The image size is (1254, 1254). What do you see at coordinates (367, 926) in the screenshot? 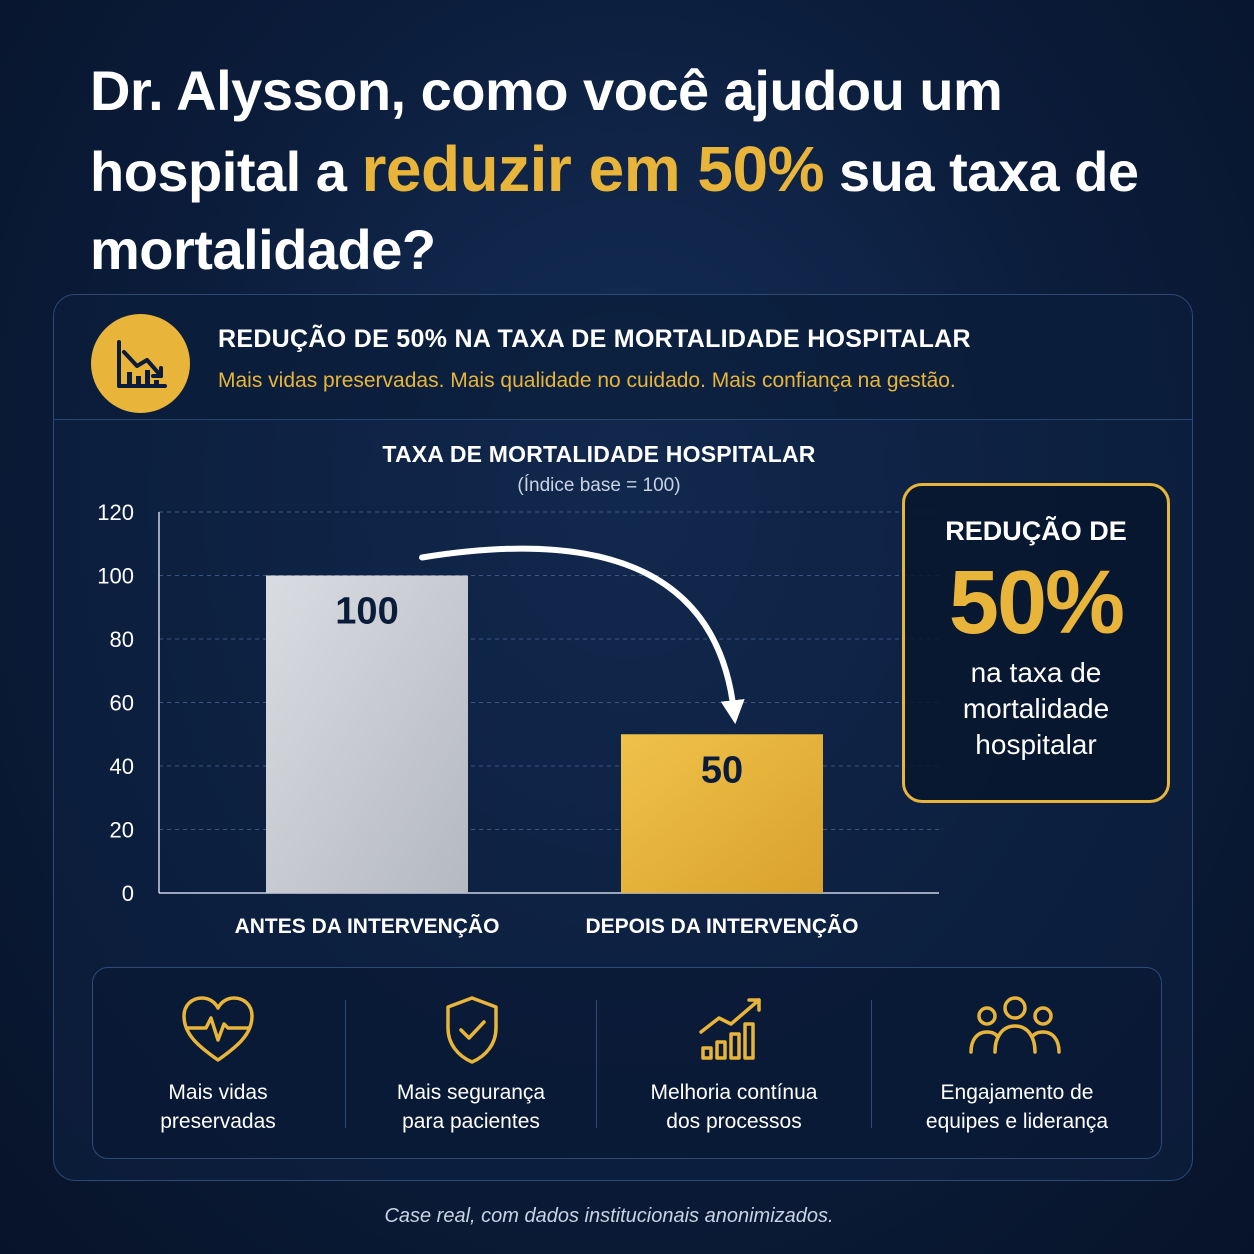
I see `category-label: ANTES DA INTERVENÇÃO` at bounding box center [367, 926].